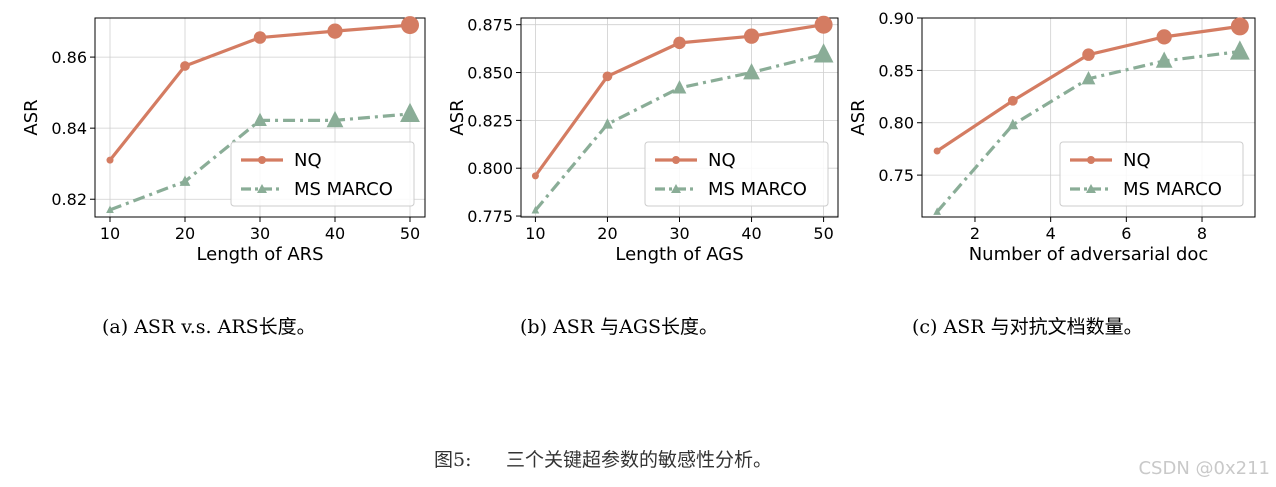 Image resolution: width=1276 pixels, height=487 pixels. Describe the element at coordinates (896, 123) in the screenshot. I see `y-tick-label: 0.80` at that location.